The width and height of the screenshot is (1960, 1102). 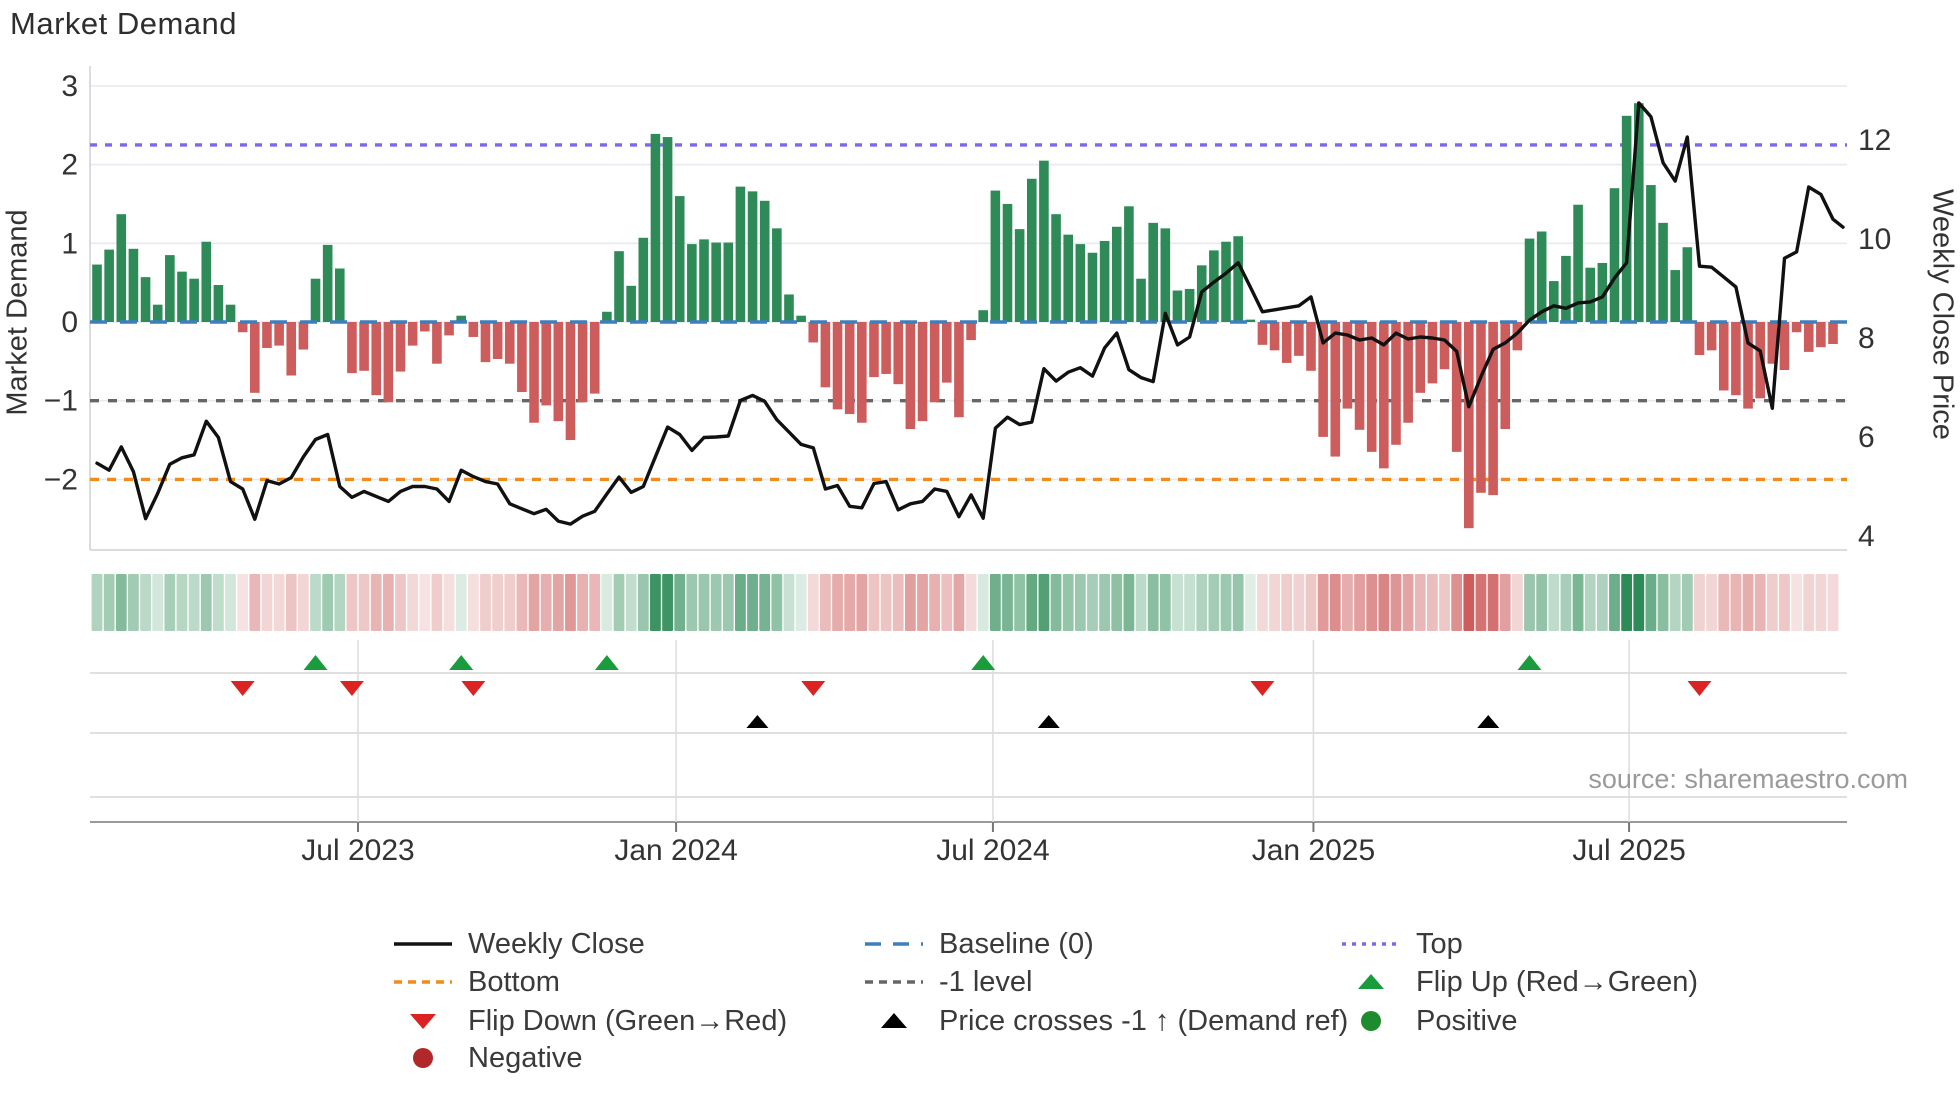 What do you see at coordinates (1748, 779) in the screenshot?
I see `source-credit: source: sharemaestro.com` at bounding box center [1748, 779].